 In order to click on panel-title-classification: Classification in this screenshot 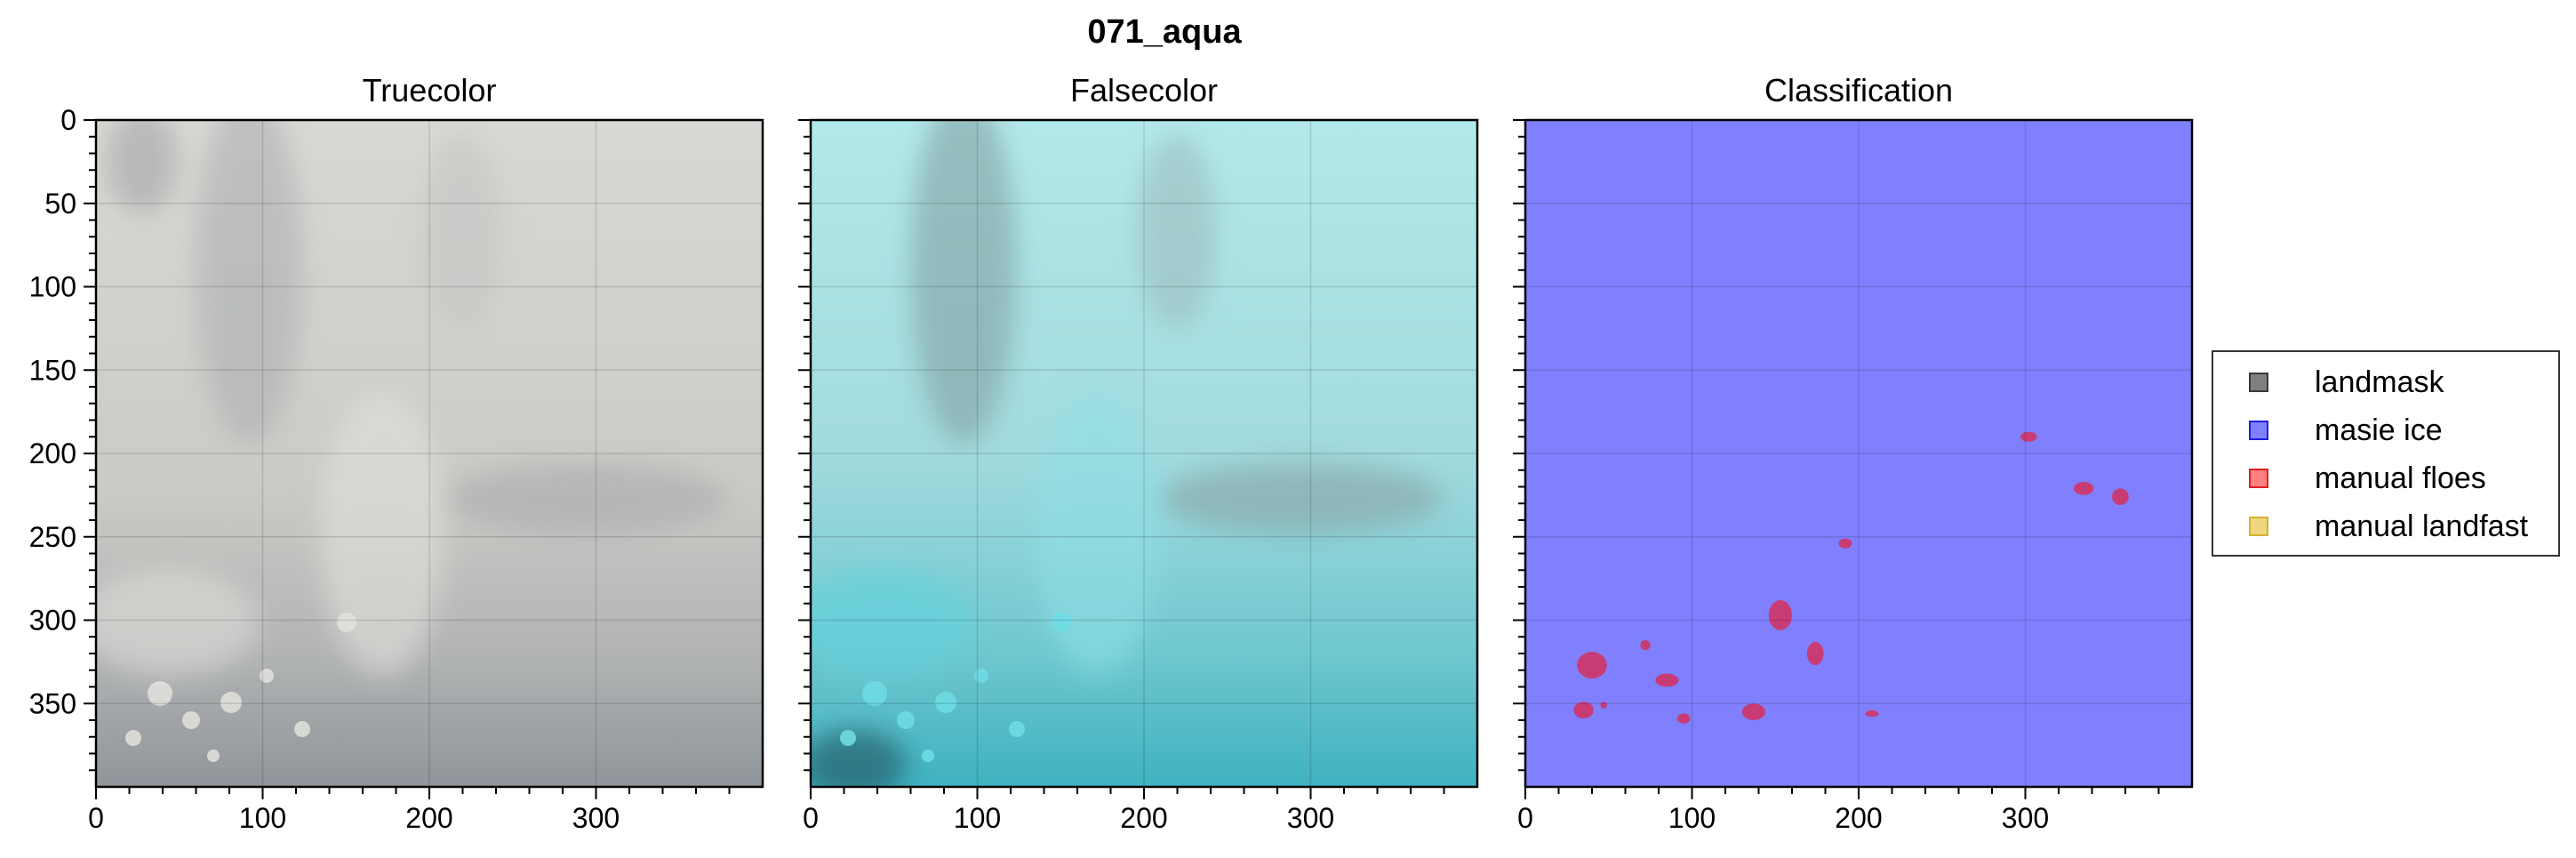, I will do `click(1858, 90)`.